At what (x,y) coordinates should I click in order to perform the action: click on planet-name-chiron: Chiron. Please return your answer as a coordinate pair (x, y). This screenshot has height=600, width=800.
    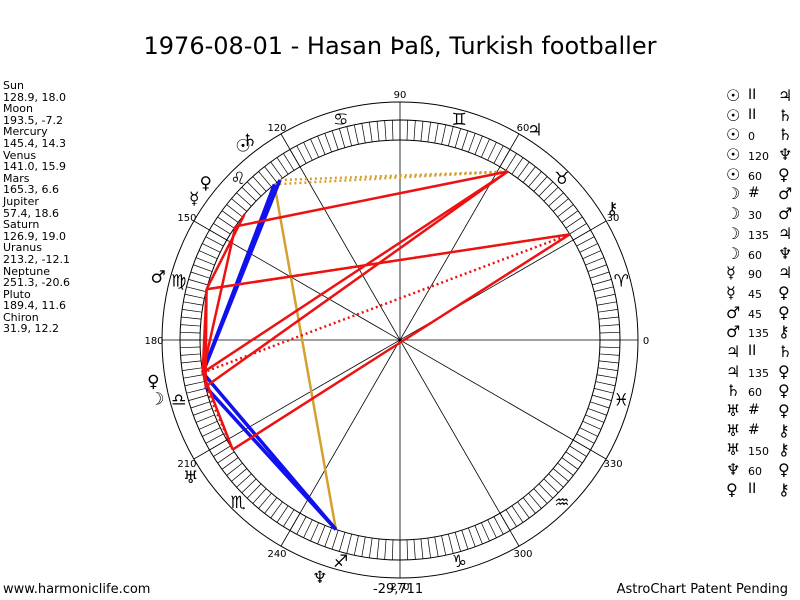
    Looking at the image, I should click on (21, 317).